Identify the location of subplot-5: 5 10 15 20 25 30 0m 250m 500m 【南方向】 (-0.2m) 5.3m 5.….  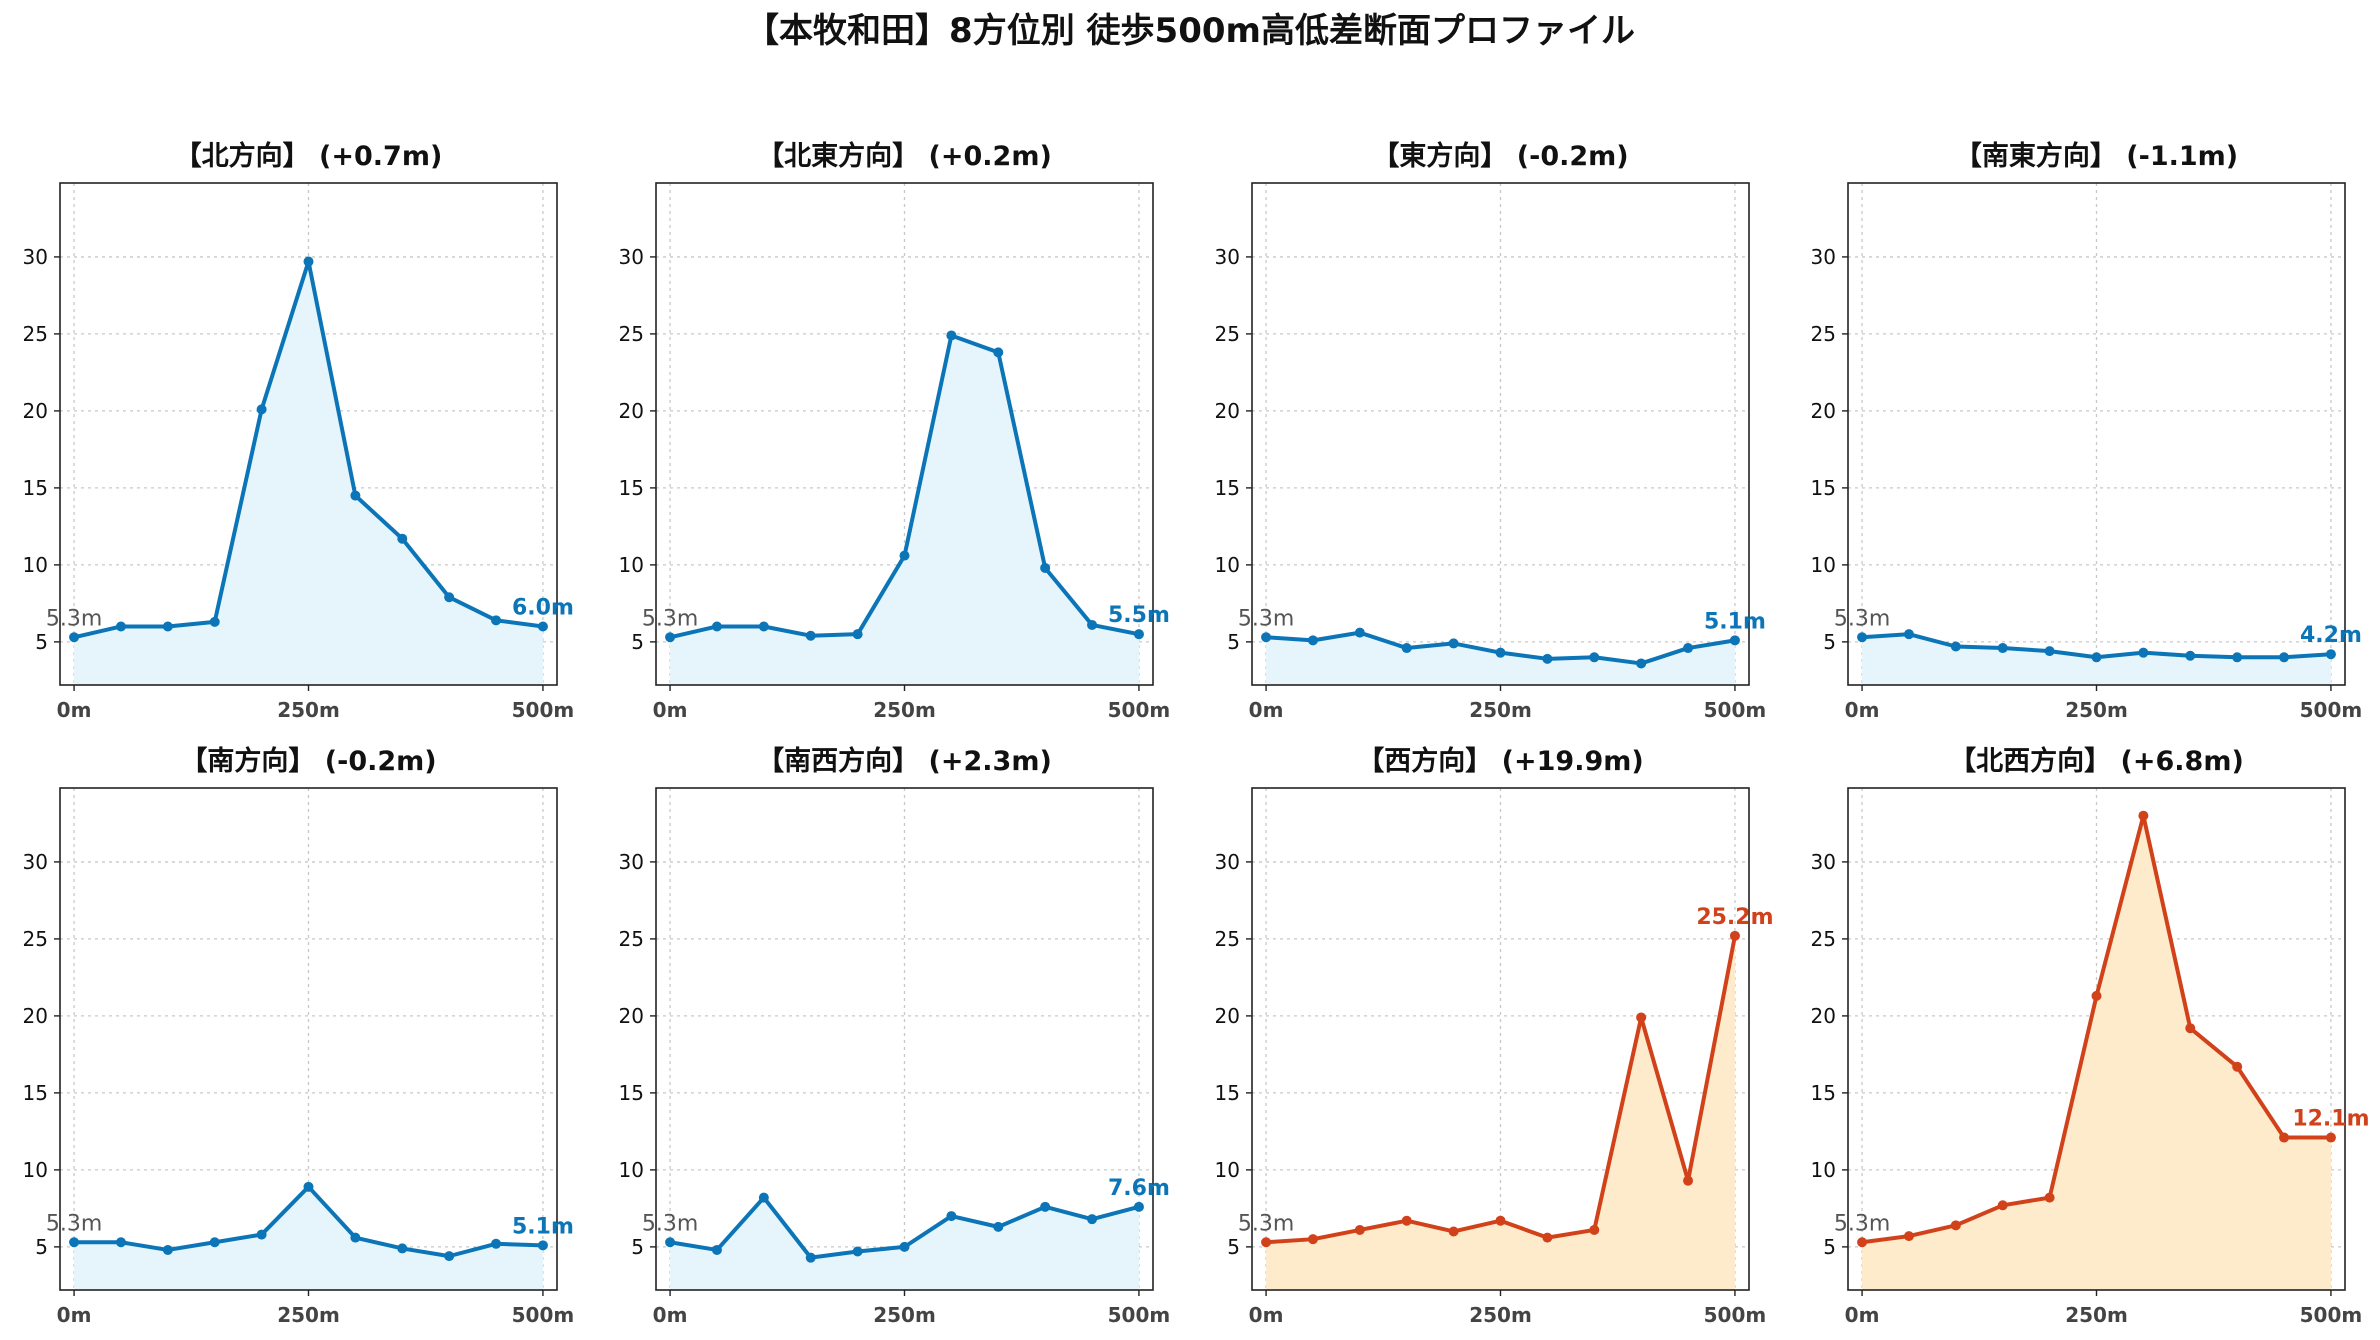
(299, 1036).